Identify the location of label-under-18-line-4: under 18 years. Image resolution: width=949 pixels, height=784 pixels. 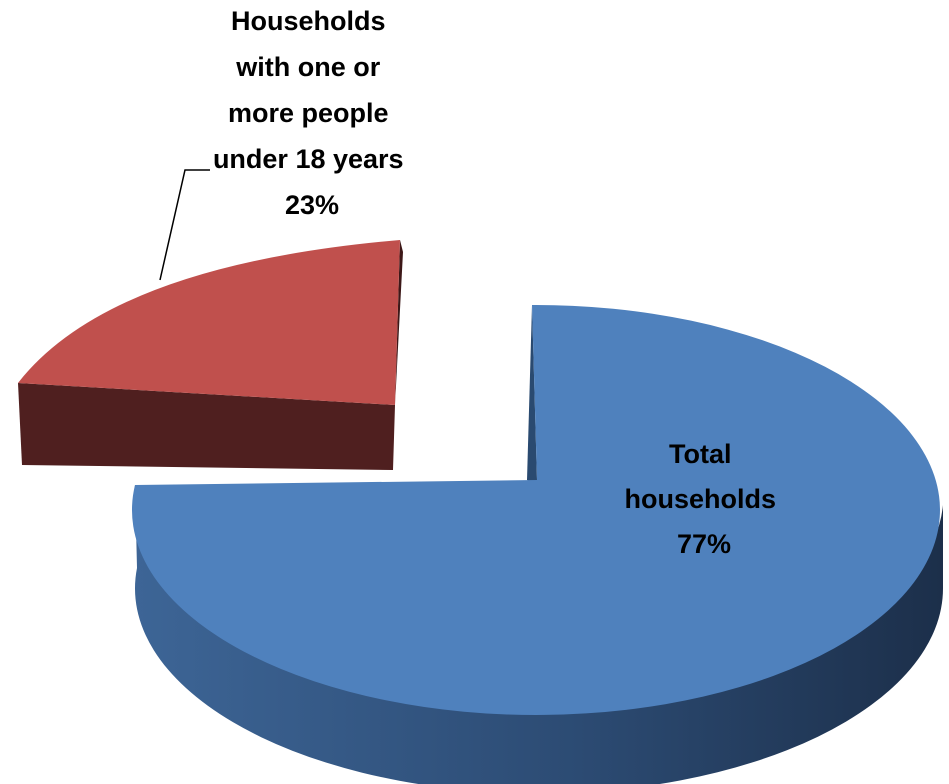
(308, 159).